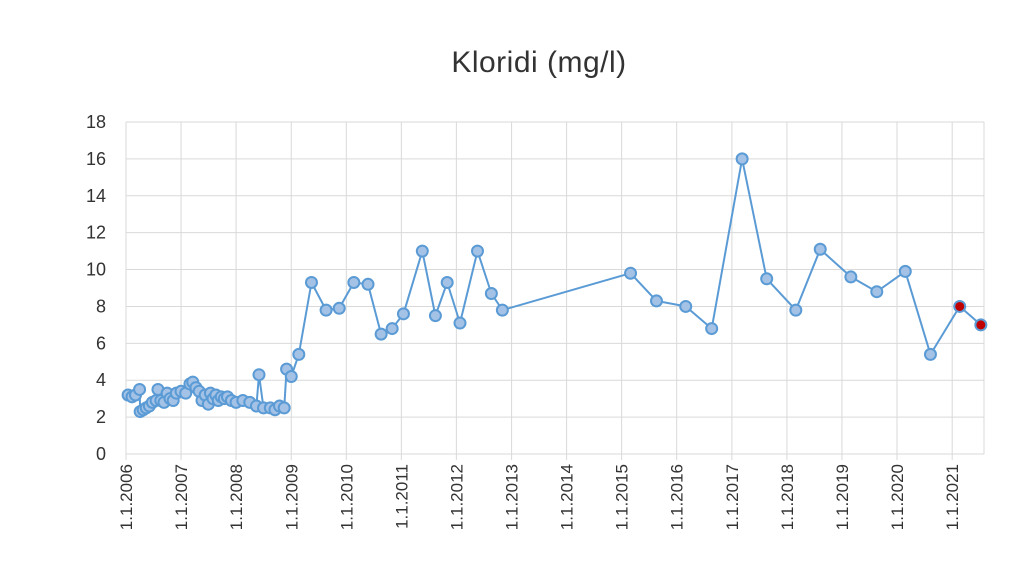 The height and width of the screenshot is (577, 1024). What do you see at coordinates (897, 497) in the screenshot?
I see `x-tick-label: 1.1.2020` at bounding box center [897, 497].